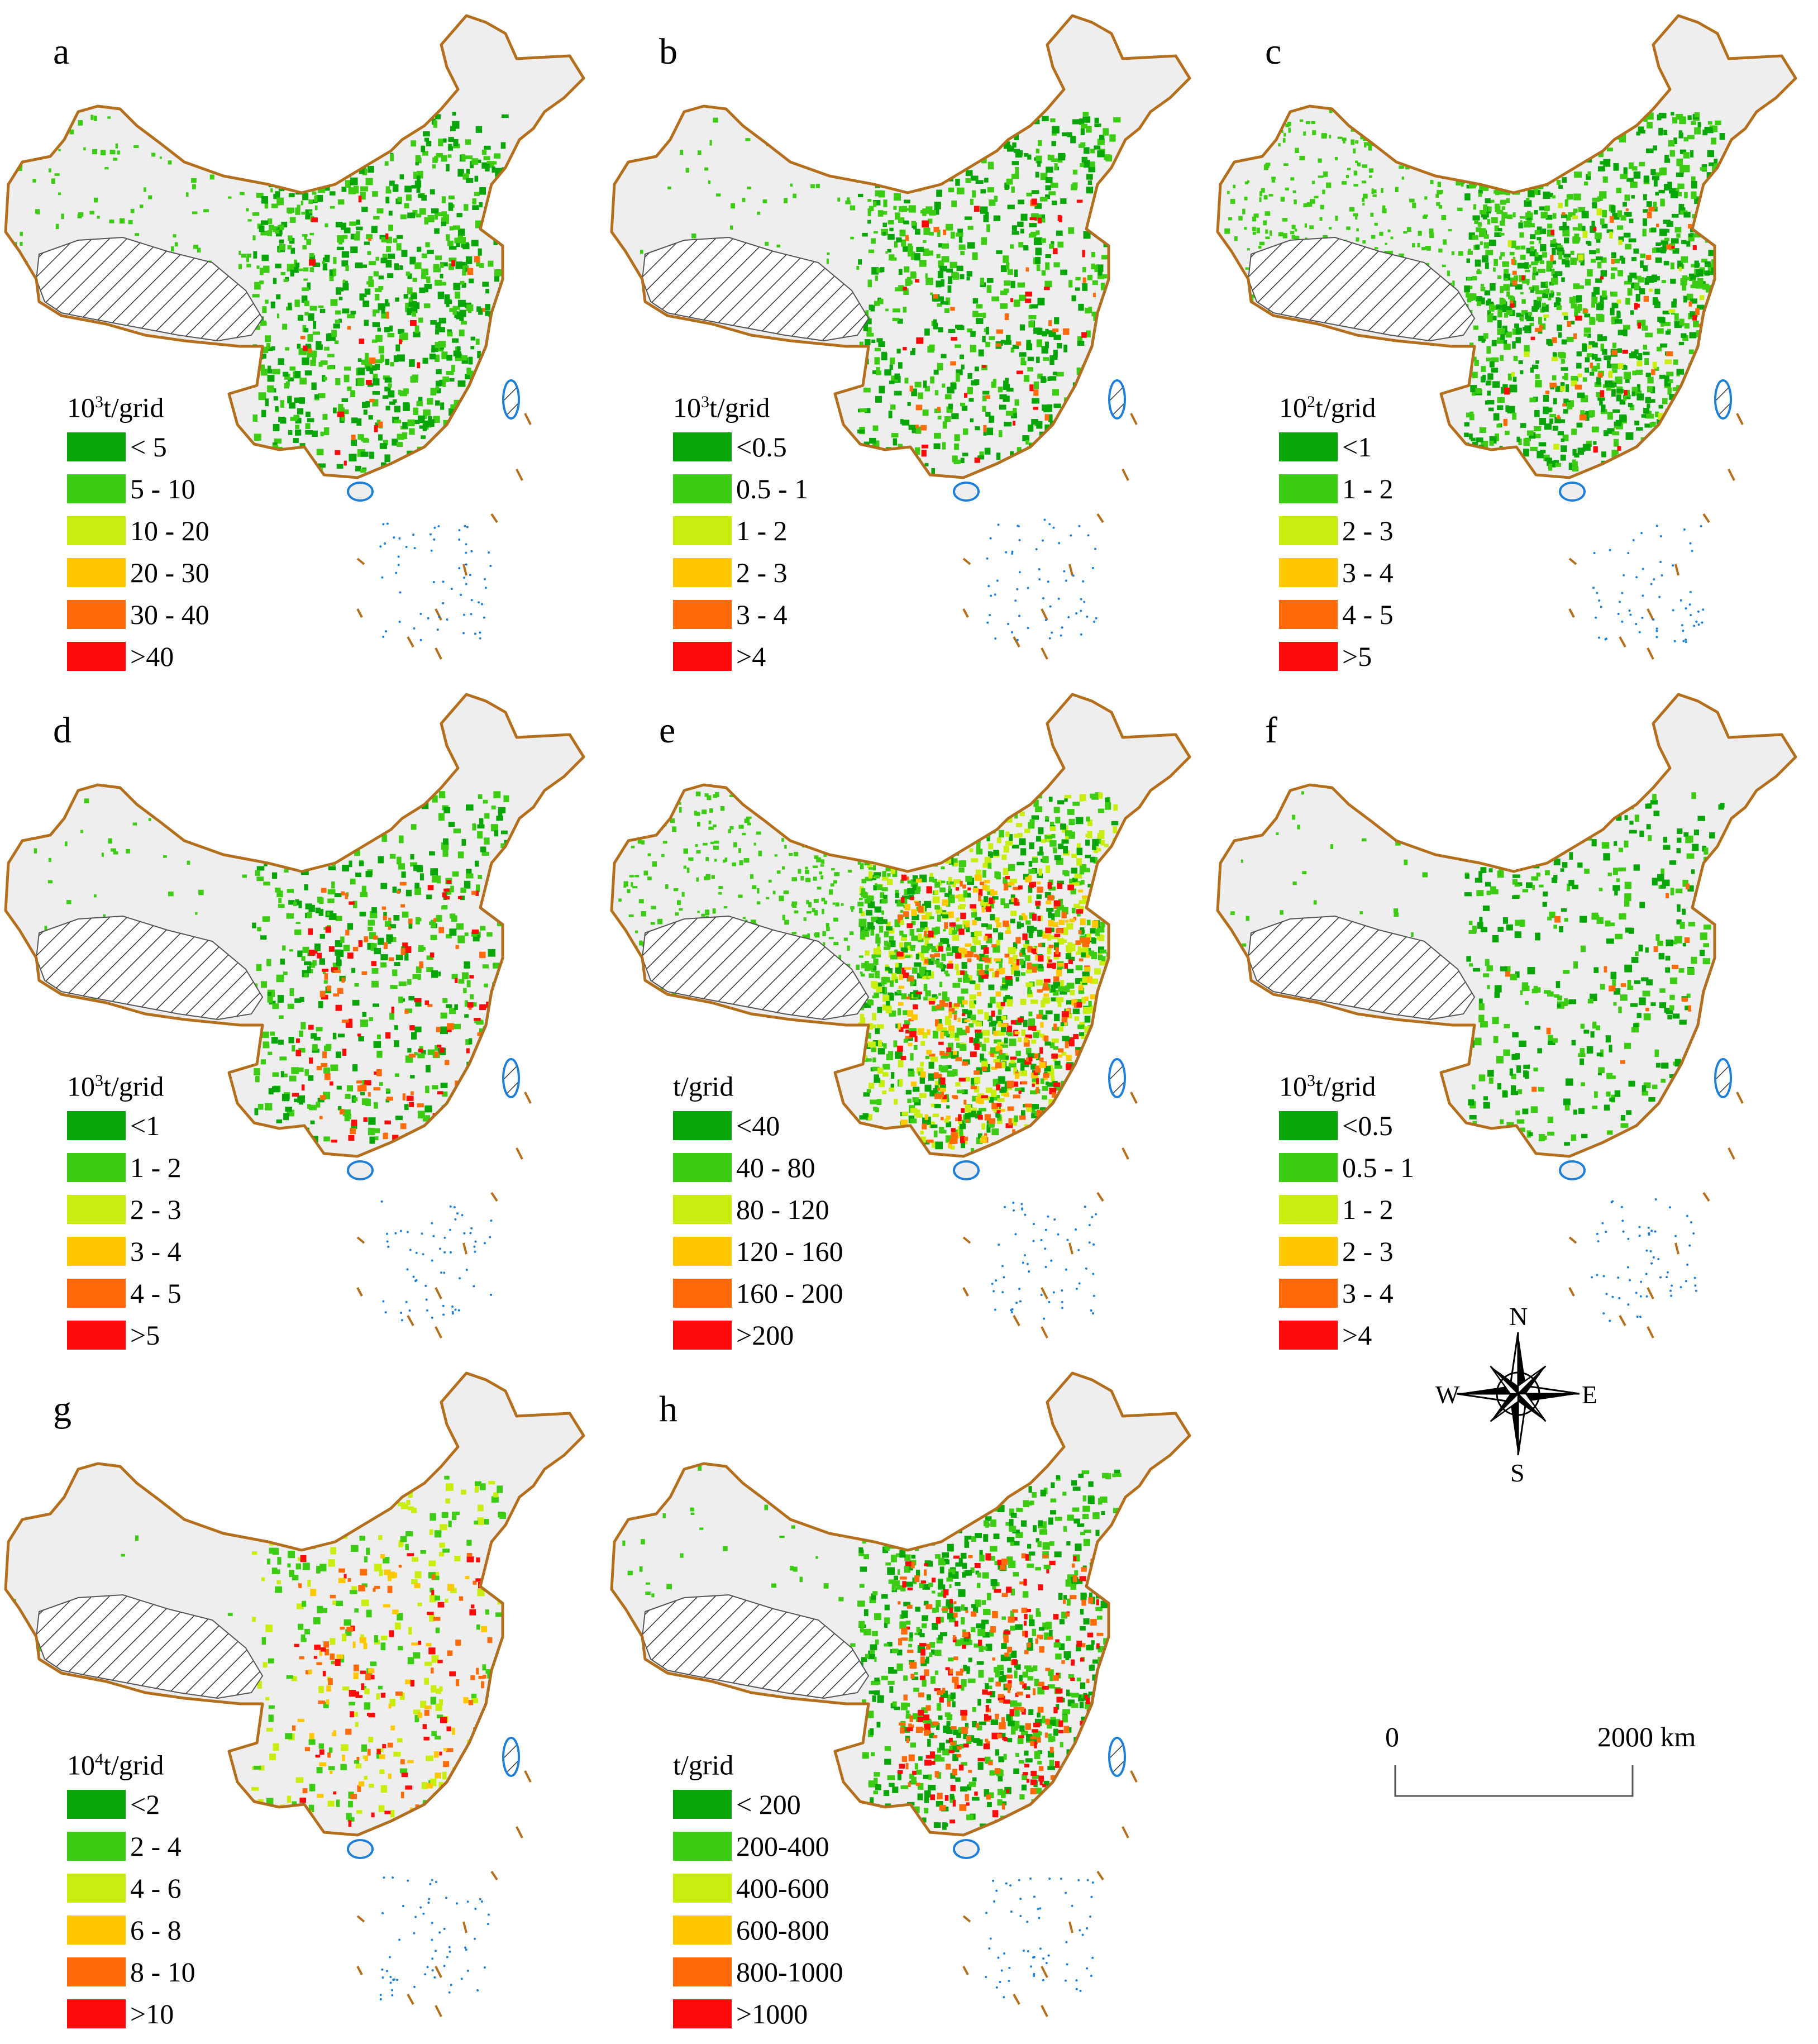 The width and height of the screenshot is (1818, 2044). I want to click on legend-item: >40, so click(138, 656).